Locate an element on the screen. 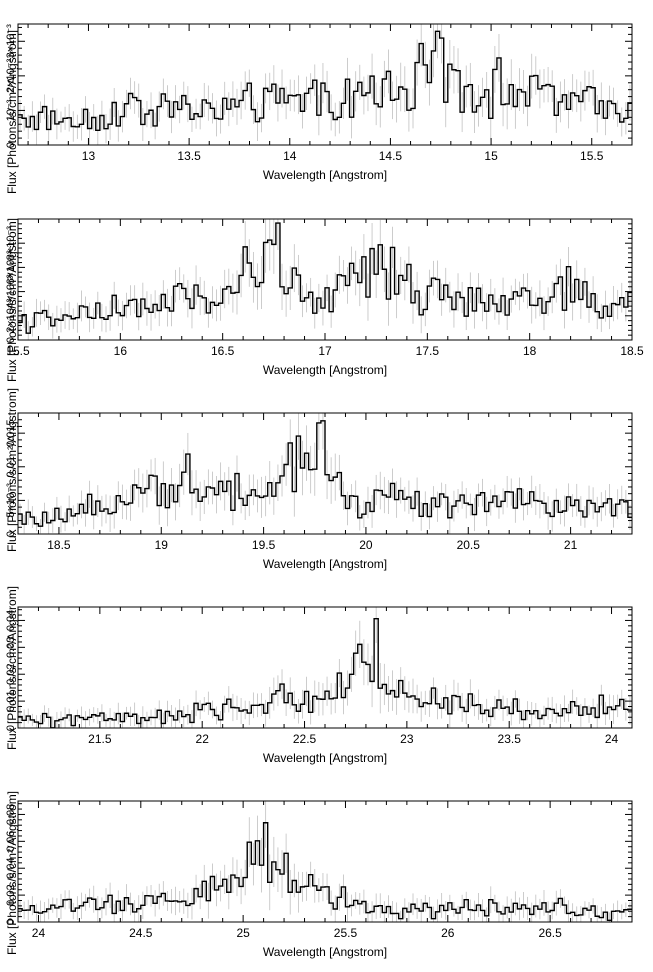 This screenshot has height=972, width=653. x-tick-label: 13.5 is located at coordinates (189, 156).